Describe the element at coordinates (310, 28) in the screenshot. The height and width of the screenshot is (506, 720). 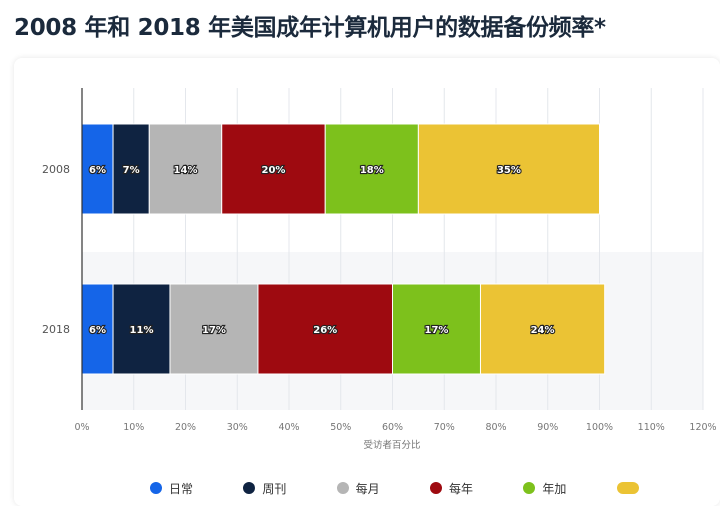
I see `page-title: 2008 年和 2018 年美国成年计算机用户的数据备份频率*` at that location.